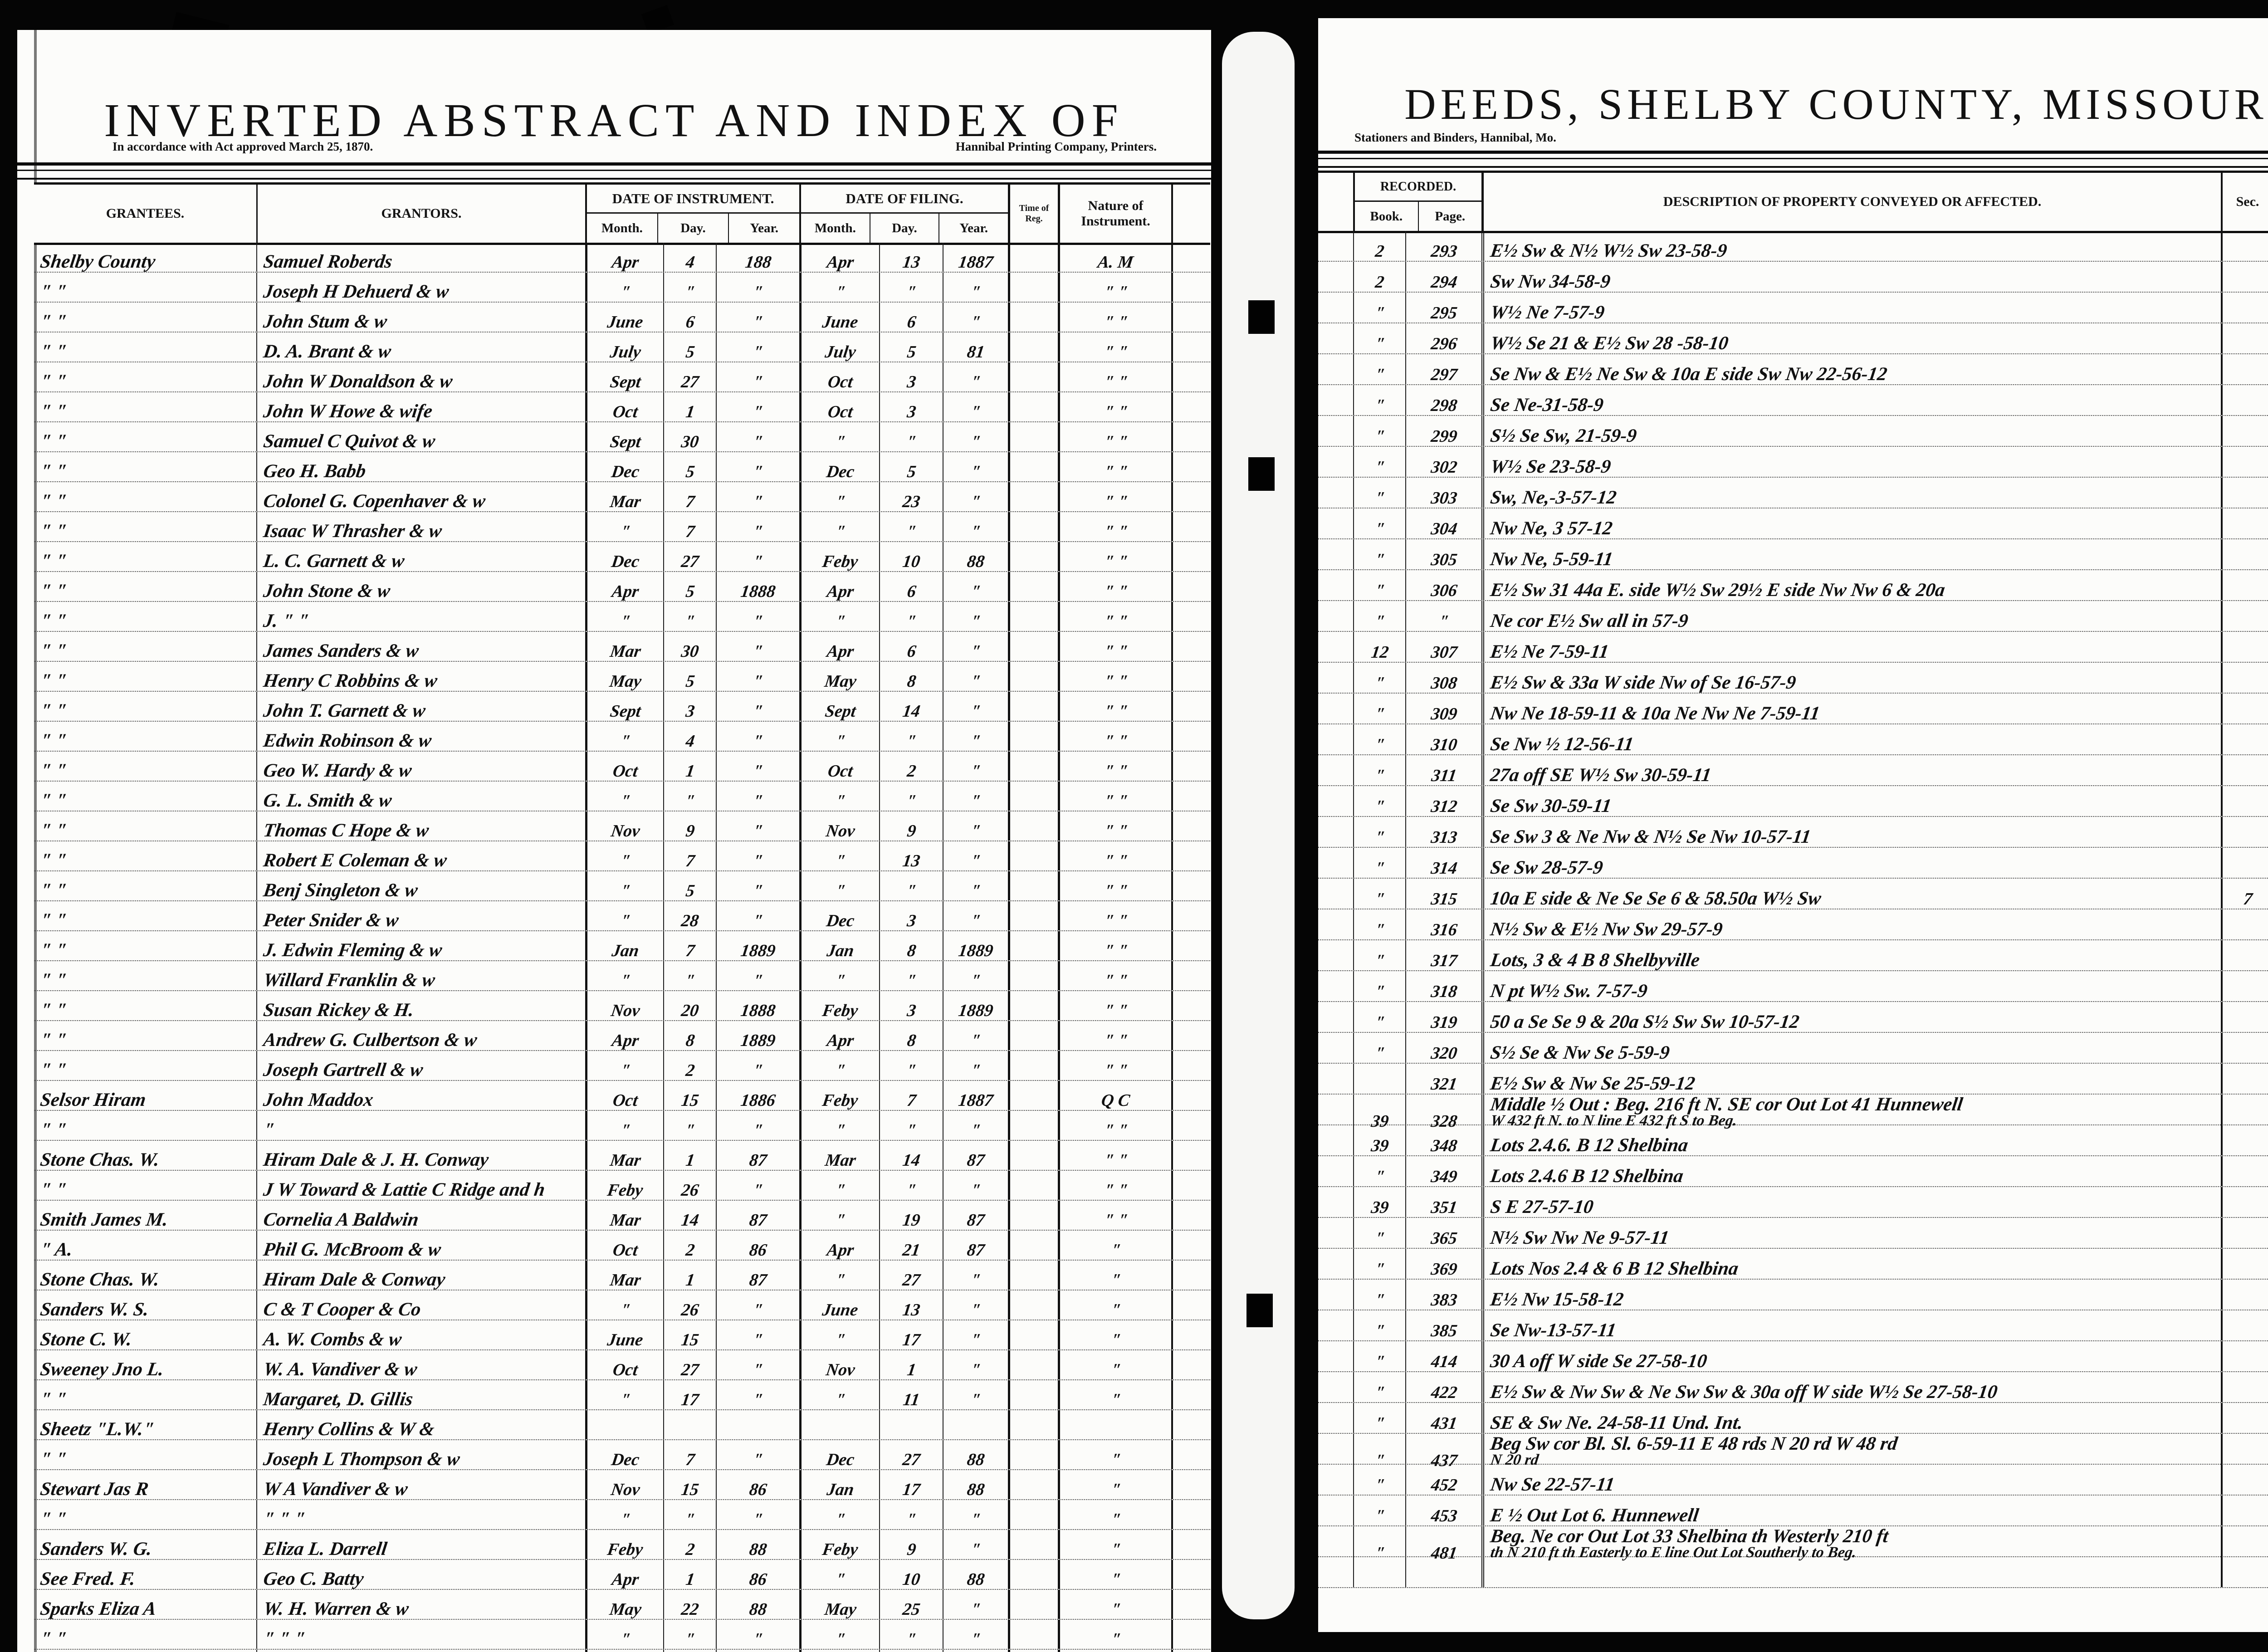  What do you see at coordinates (758, 1095) in the screenshot?
I see `instrument-year-cell: 1886` at bounding box center [758, 1095].